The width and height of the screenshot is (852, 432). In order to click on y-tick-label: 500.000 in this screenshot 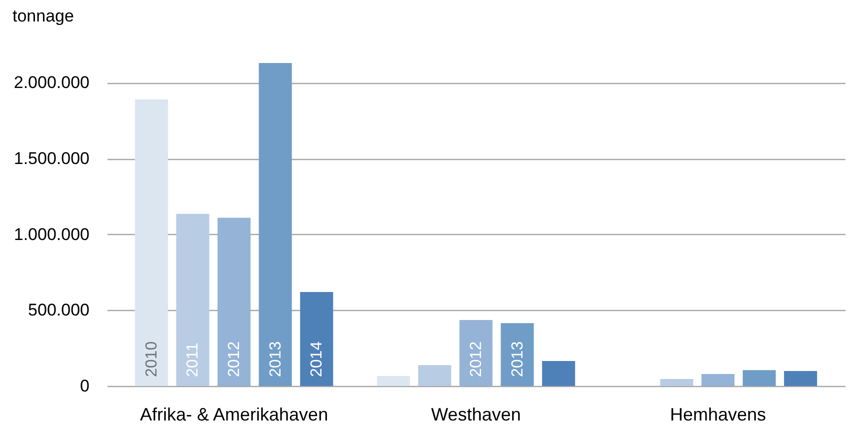, I will do `click(59, 310)`.